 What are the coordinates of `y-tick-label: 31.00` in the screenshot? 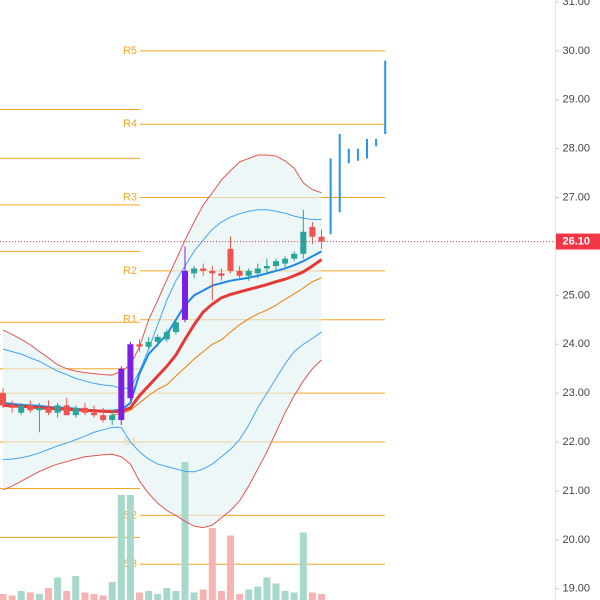 It's located at (576, 4).